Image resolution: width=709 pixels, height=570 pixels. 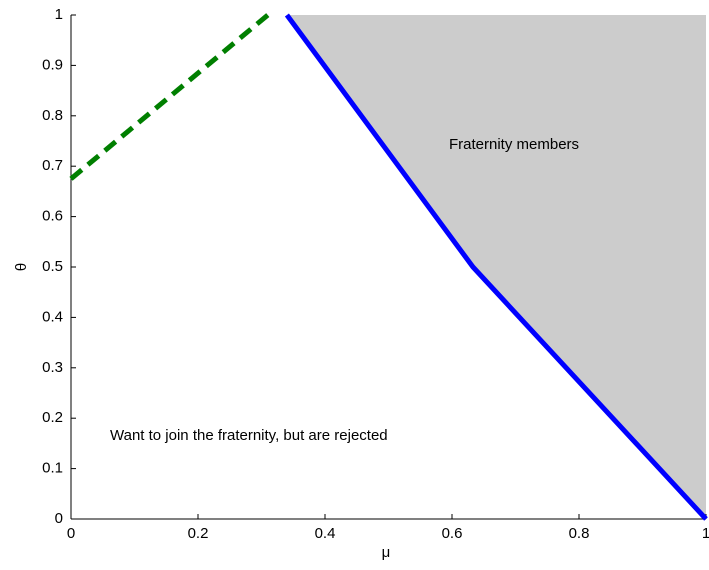 What do you see at coordinates (52, 316) in the screenshot?
I see `y-tick-label: 0.4` at bounding box center [52, 316].